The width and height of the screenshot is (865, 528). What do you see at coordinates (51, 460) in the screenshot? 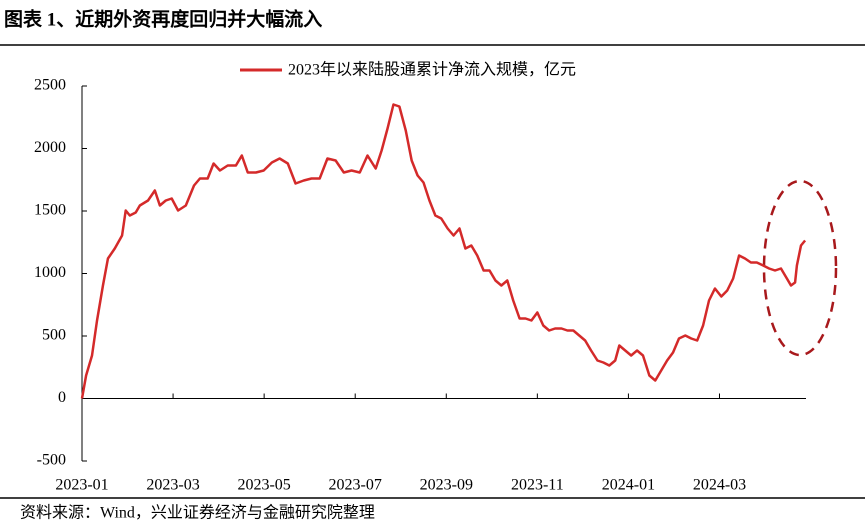
I see `y-tick-label: -500` at bounding box center [51, 460].